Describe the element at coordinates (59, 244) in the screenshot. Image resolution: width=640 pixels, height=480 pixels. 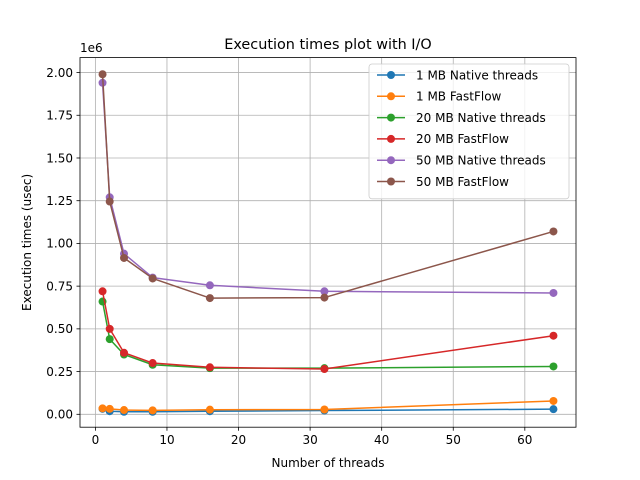
I see `y-tick-label: 1.00` at that location.